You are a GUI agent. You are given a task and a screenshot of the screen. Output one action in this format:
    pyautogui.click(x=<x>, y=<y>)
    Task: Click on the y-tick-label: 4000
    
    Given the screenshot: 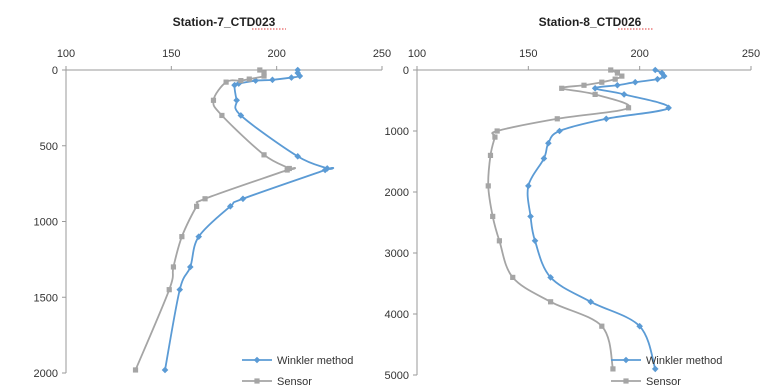 What is the action you would take?
    pyautogui.click(x=397, y=315)
    